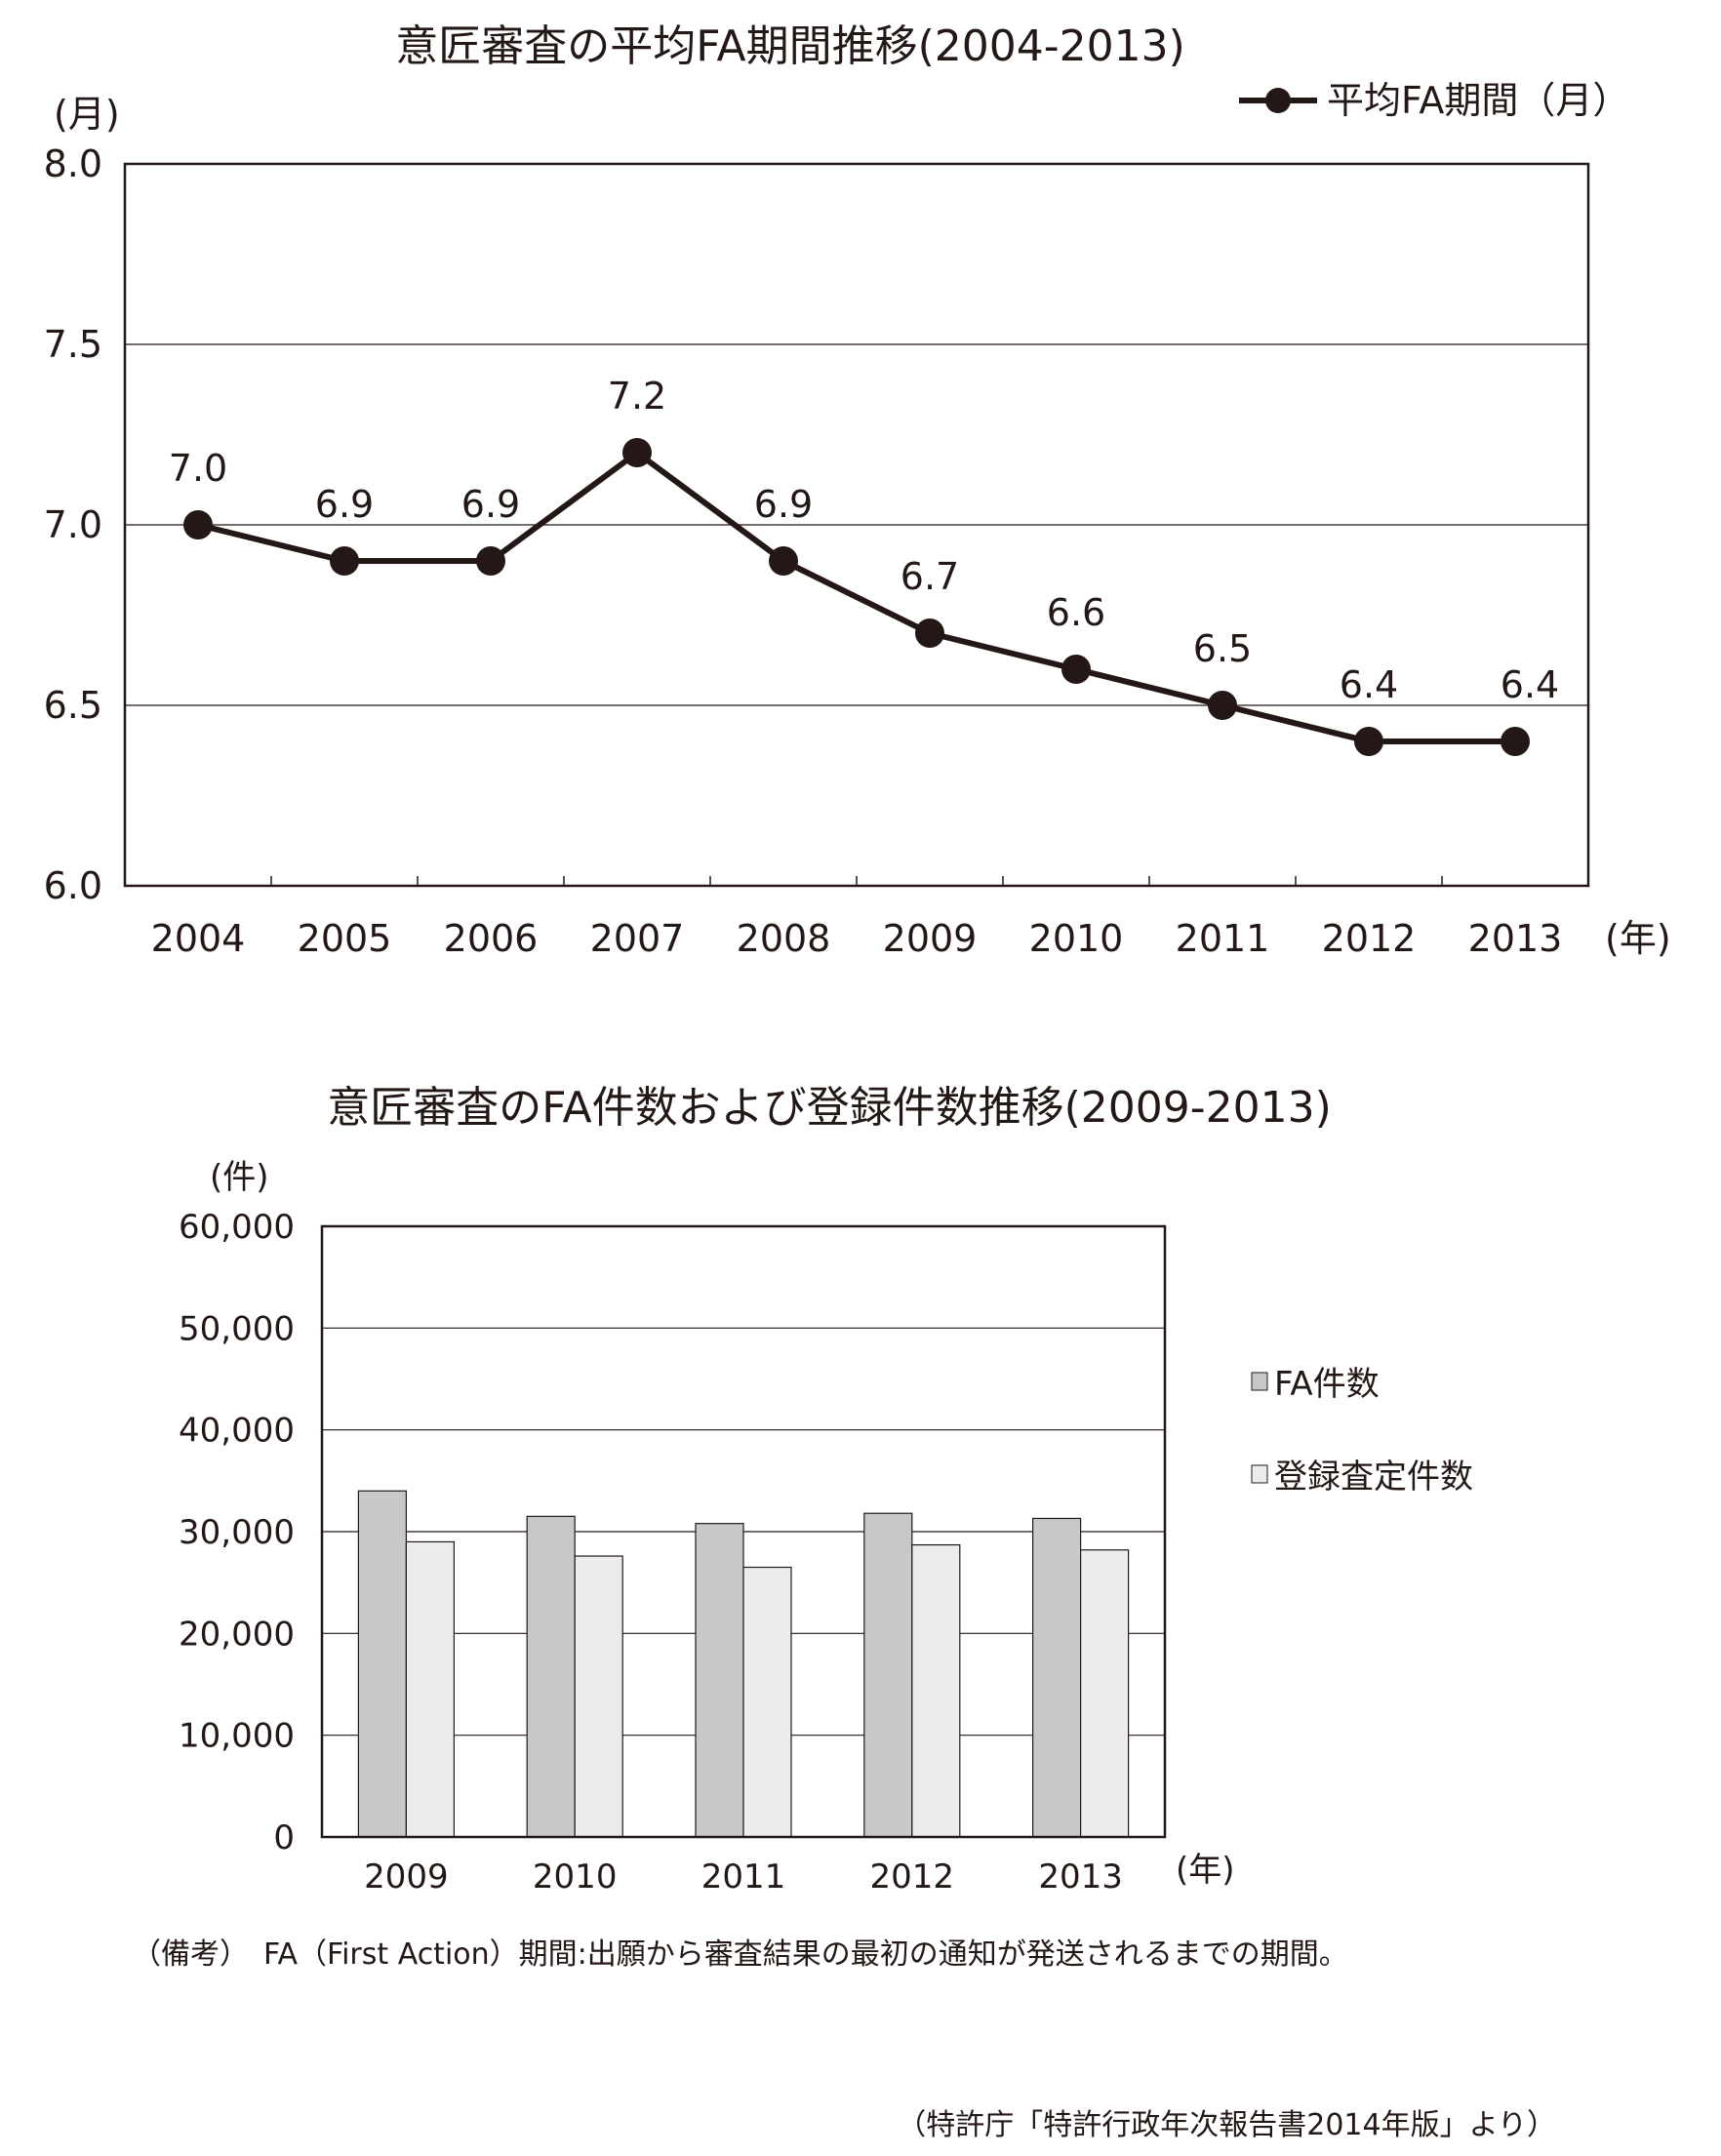  I want to click on chart1-legend: 平均FA期間（月）, so click(1434, 100).